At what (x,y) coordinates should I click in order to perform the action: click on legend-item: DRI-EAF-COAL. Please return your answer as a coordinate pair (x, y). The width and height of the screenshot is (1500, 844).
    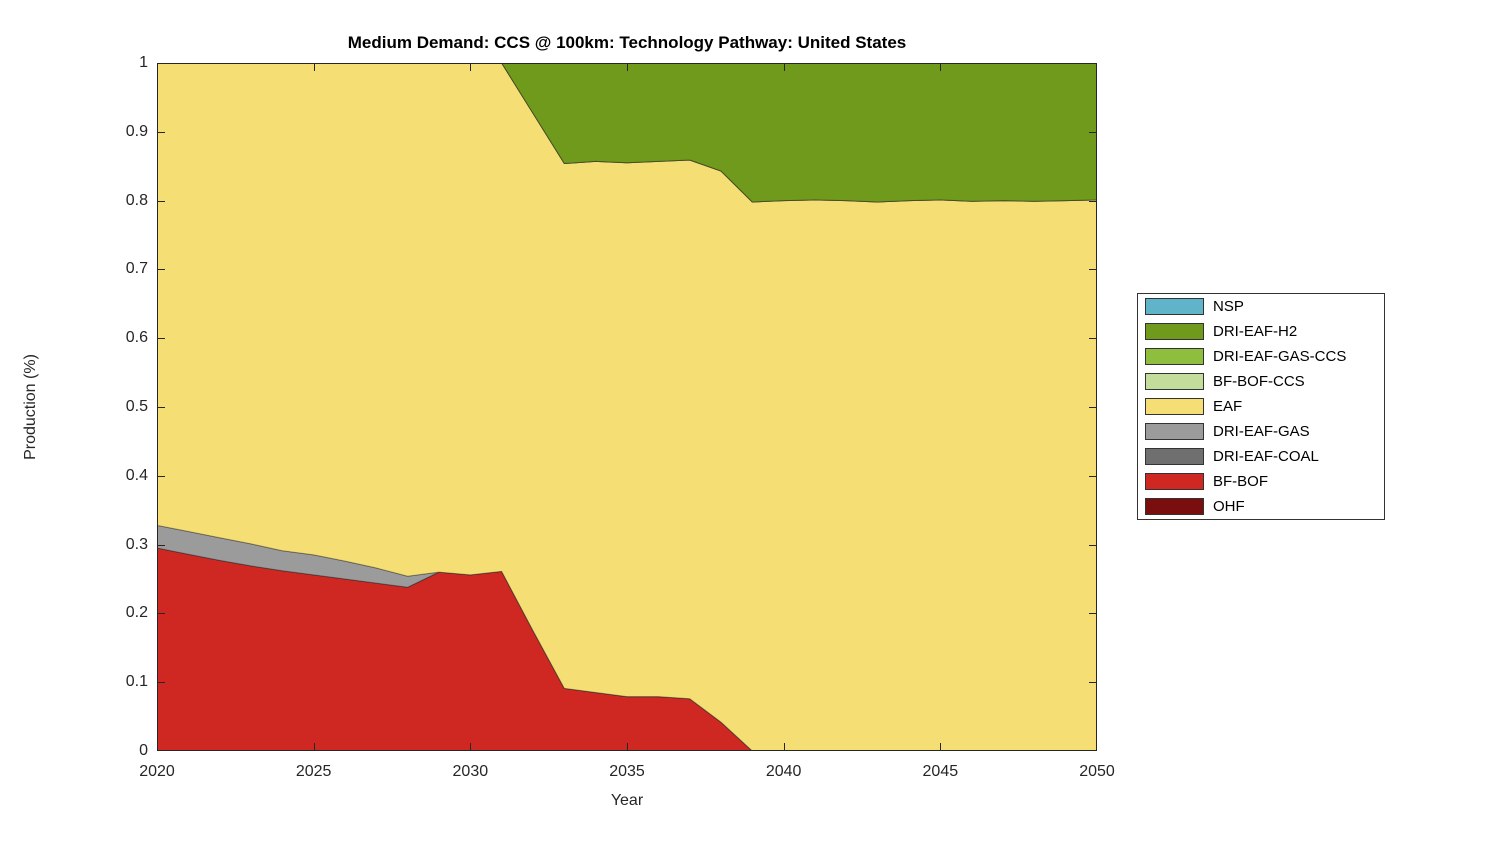
    Looking at the image, I should click on (1264, 456).